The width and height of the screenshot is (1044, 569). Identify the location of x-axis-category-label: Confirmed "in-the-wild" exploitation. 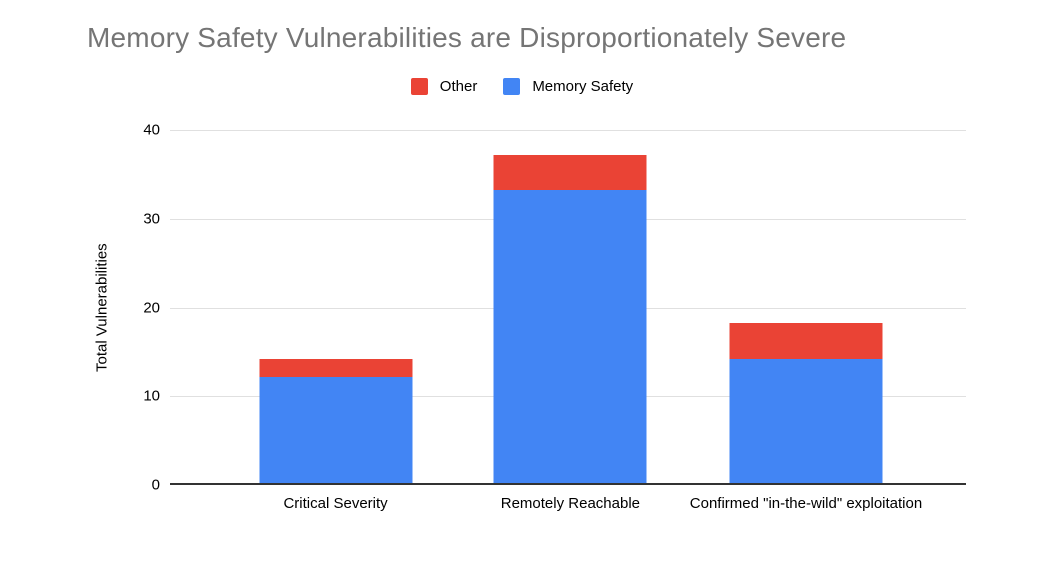
(806, 503).